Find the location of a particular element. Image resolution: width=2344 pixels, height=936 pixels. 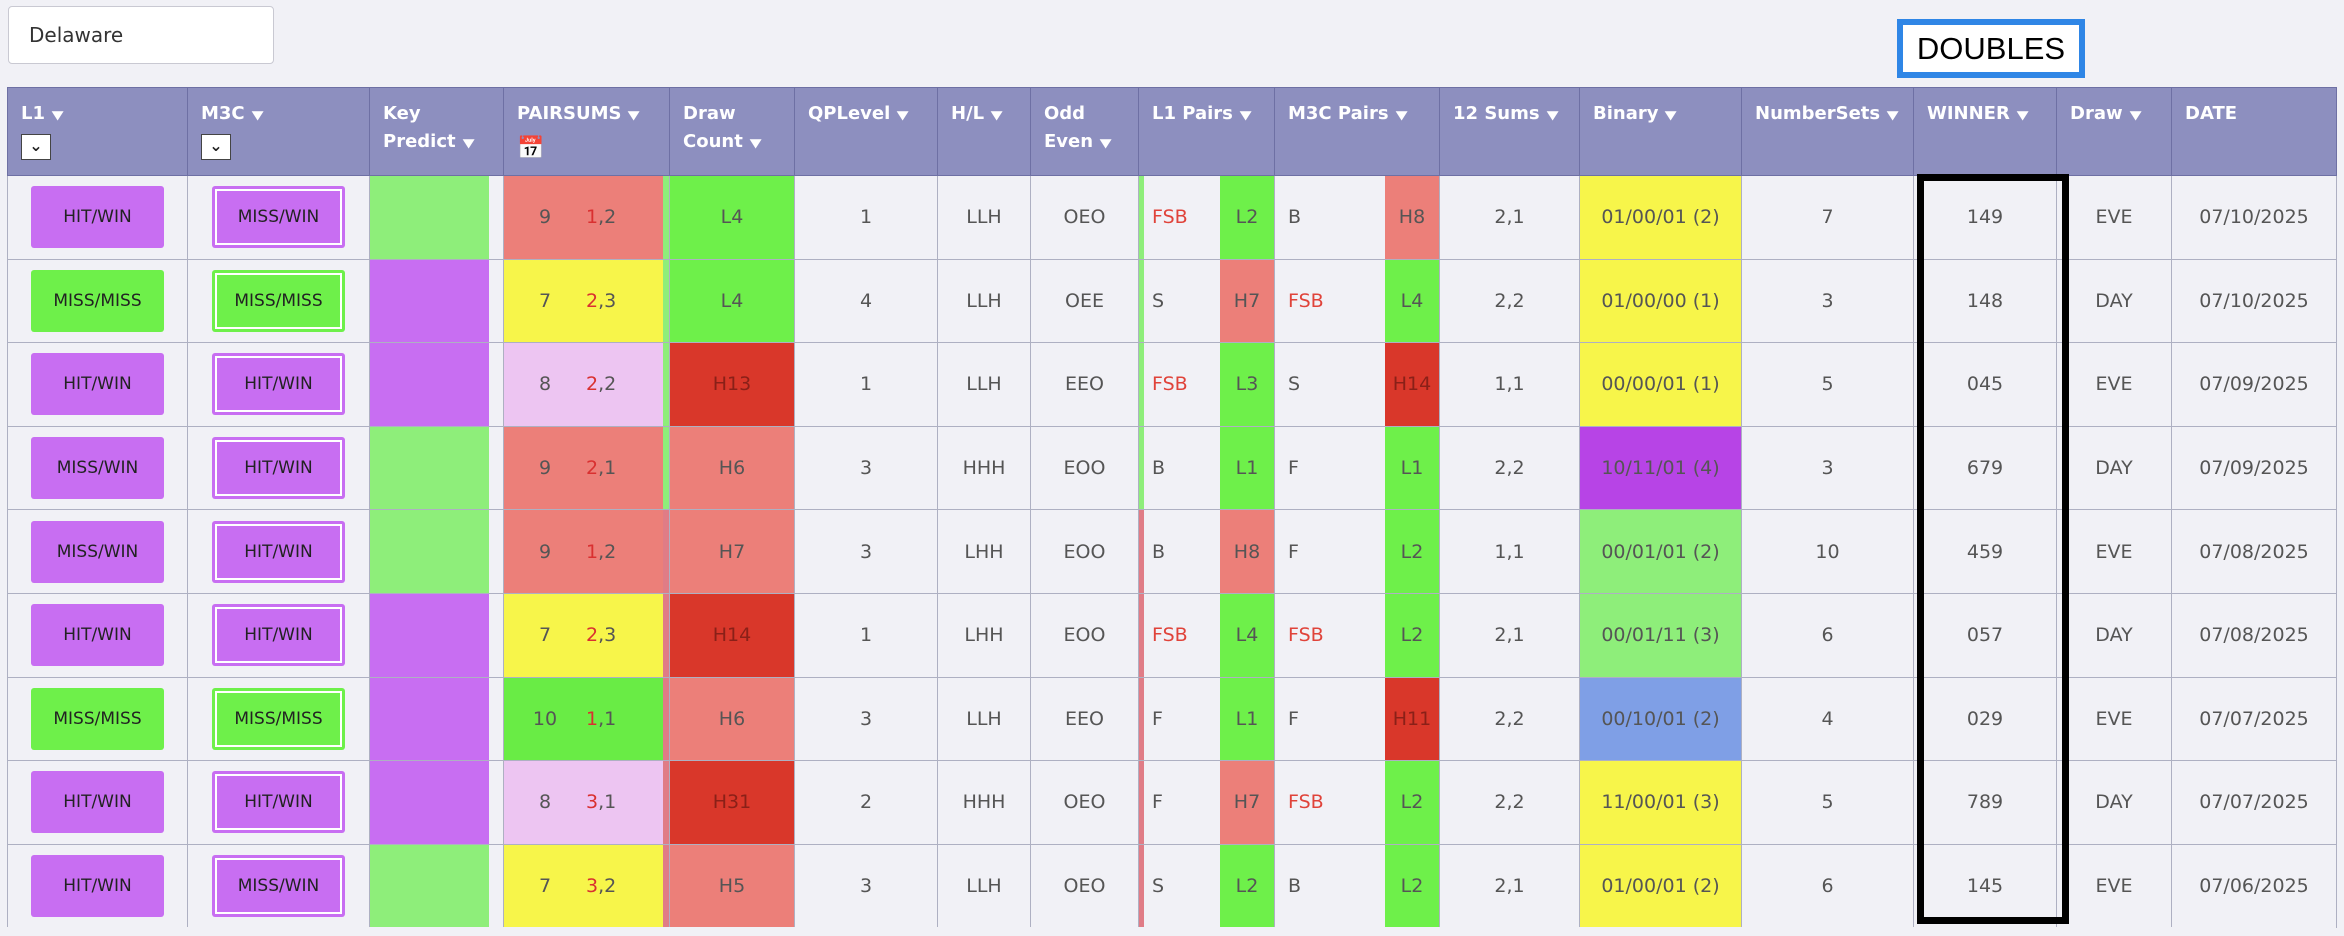

winner-cell: 149 is located at coordinates (1985, 217).